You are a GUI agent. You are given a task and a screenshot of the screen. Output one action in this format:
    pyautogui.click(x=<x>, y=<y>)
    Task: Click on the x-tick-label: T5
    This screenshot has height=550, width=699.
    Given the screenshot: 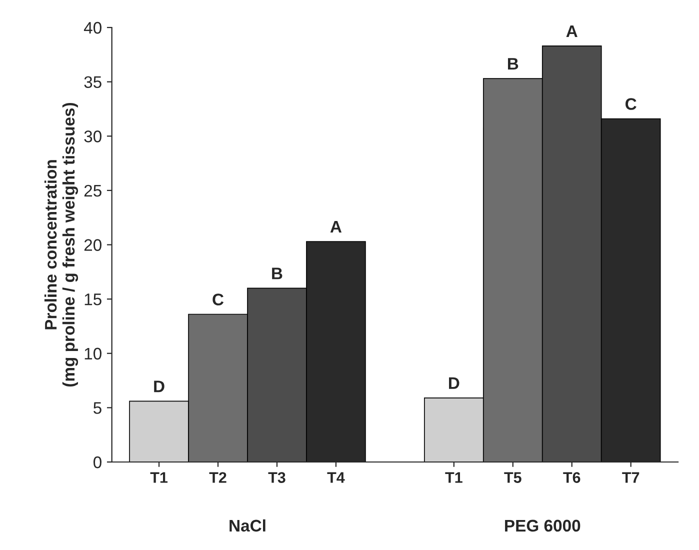 What is the action you would take?
    pyautogui.click(x=513, y=477)
    